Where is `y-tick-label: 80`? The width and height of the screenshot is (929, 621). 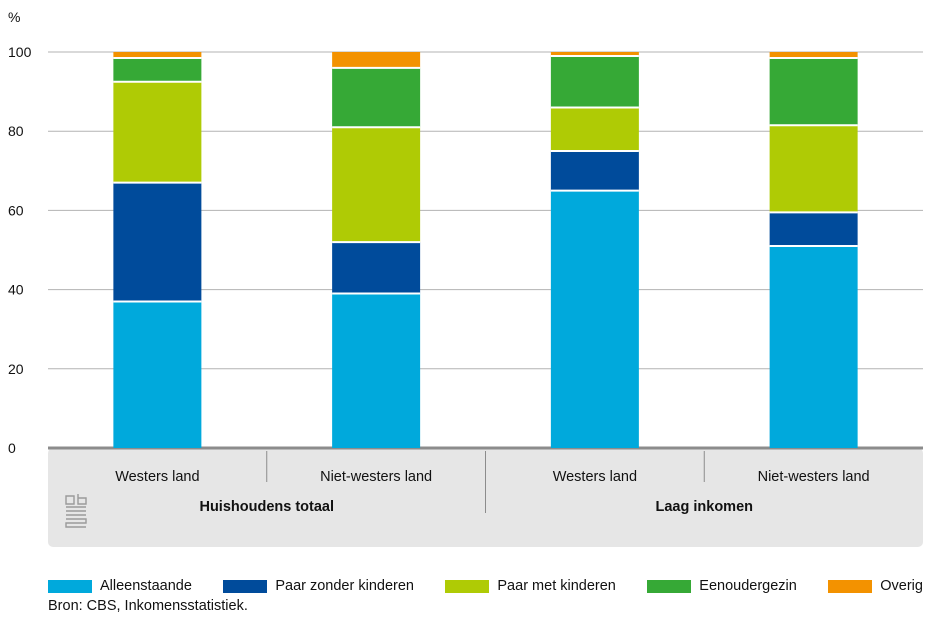
y-tick-label: 80 is located at coordinates (16, 131).